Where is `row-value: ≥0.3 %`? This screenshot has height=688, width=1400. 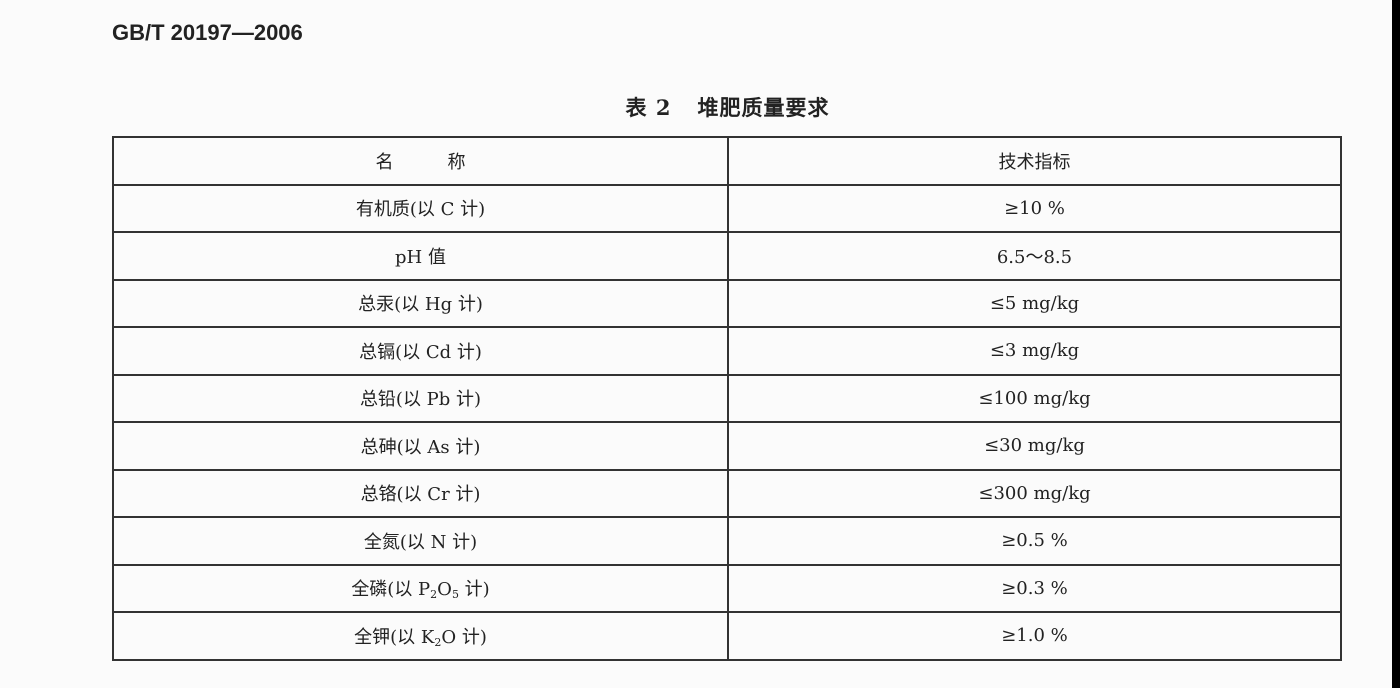 row-value: ≥0.3 % is located at coordinates (1034, 587).